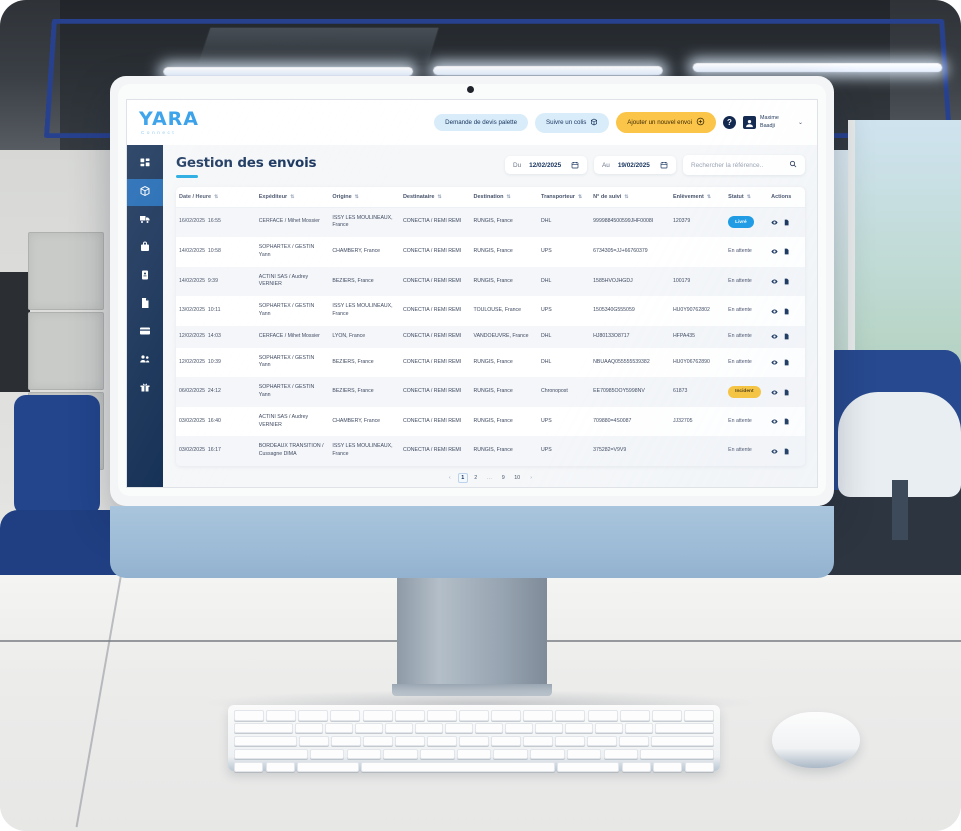 The height and width of the screenshot is (831, 961). I want to click on cell-destination: RUNGIS, France, so click(493, 420).